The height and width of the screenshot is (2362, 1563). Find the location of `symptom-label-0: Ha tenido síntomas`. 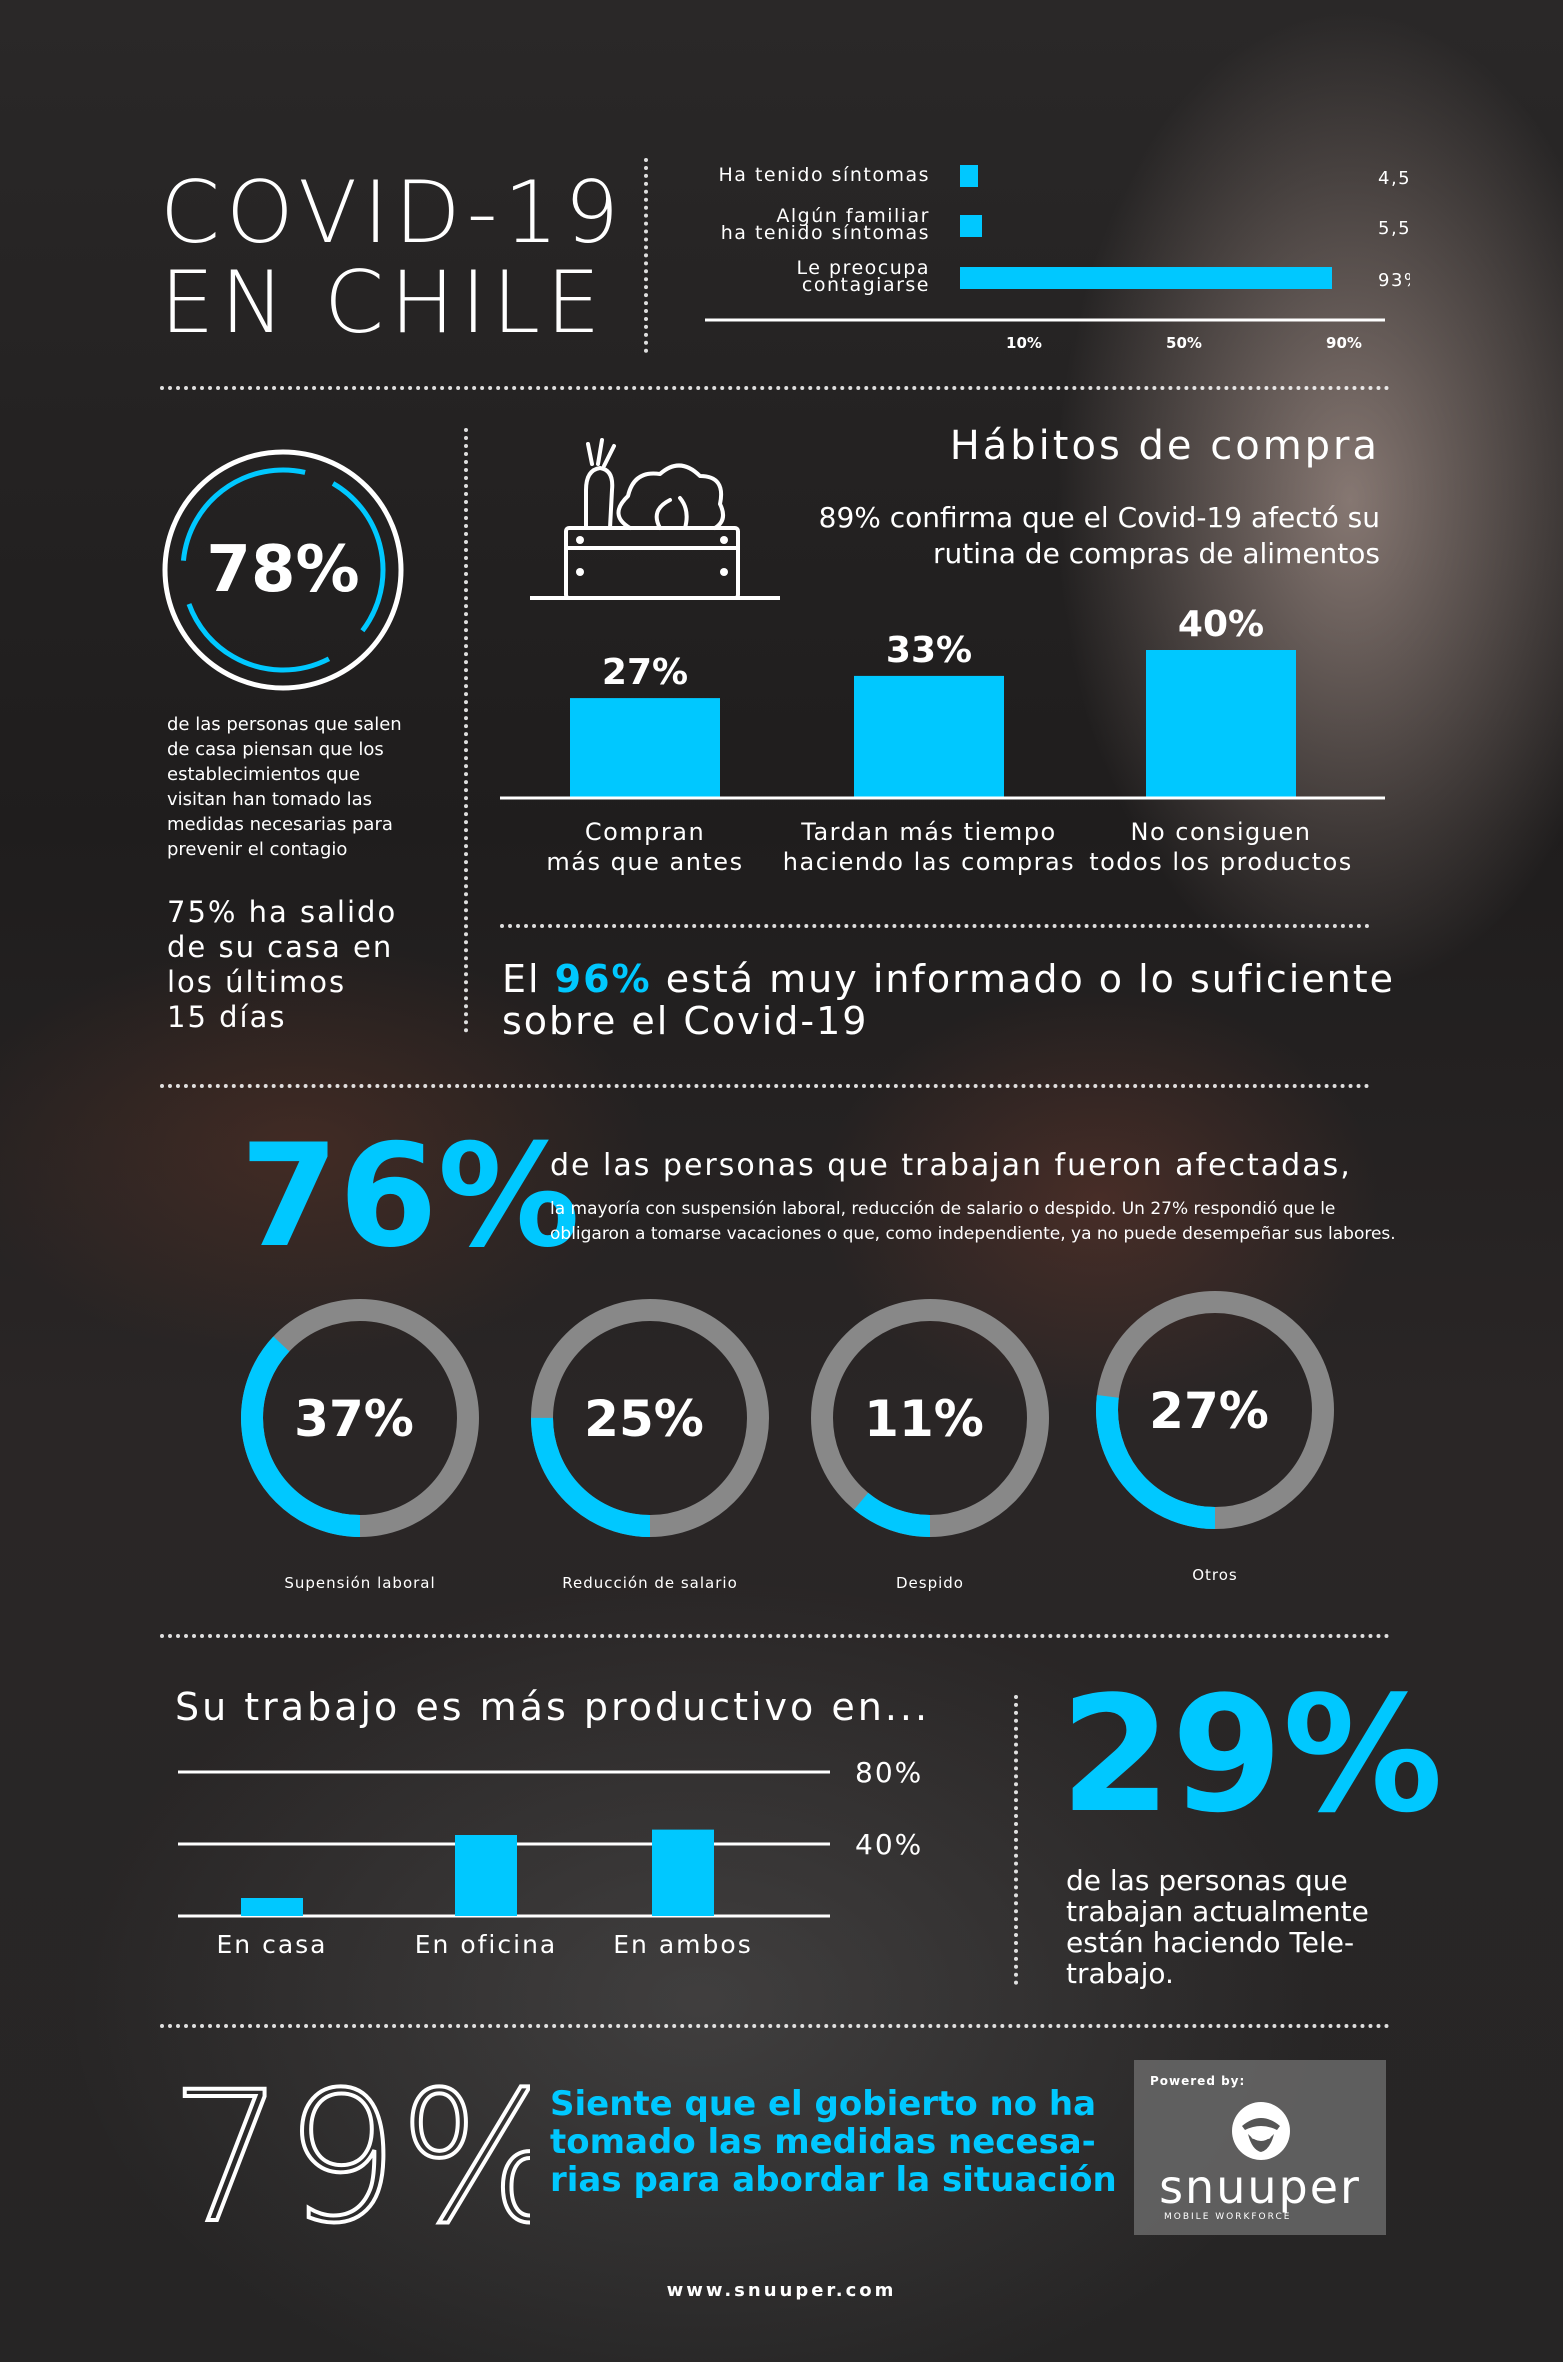

symptom-label-0: Ha tenido síntomas is located at coordinates (825, 175).